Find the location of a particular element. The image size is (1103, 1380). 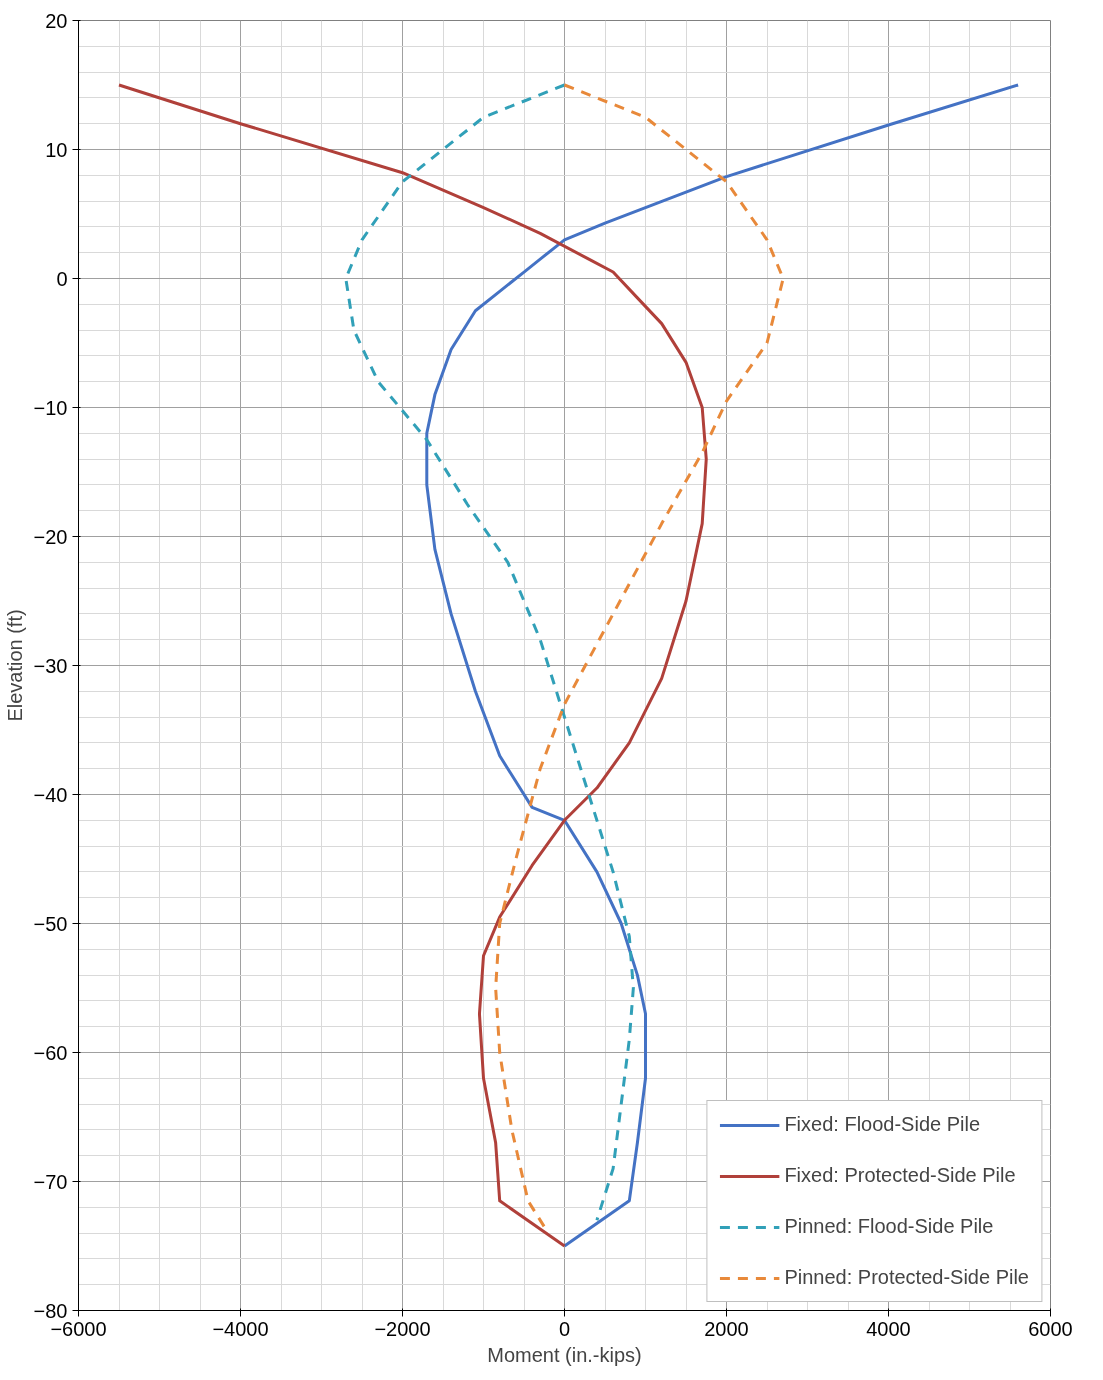

y-tick-label: 10 is located at coordinates (56, 149).